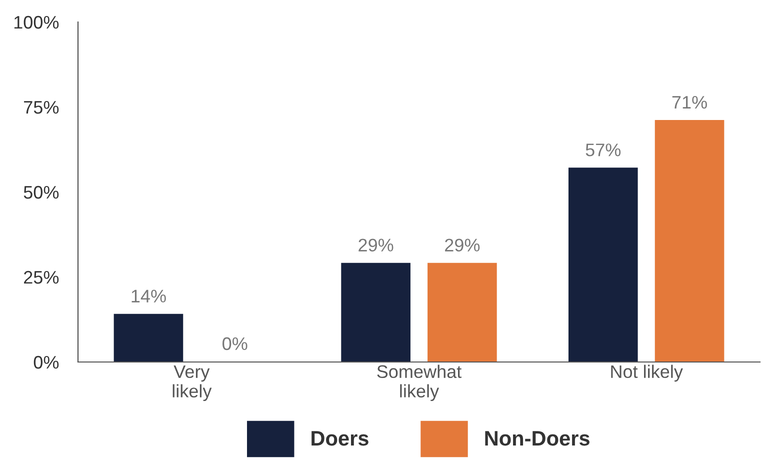  I want to click on x-tick-label: Somewhat likely, so click(419, 383).